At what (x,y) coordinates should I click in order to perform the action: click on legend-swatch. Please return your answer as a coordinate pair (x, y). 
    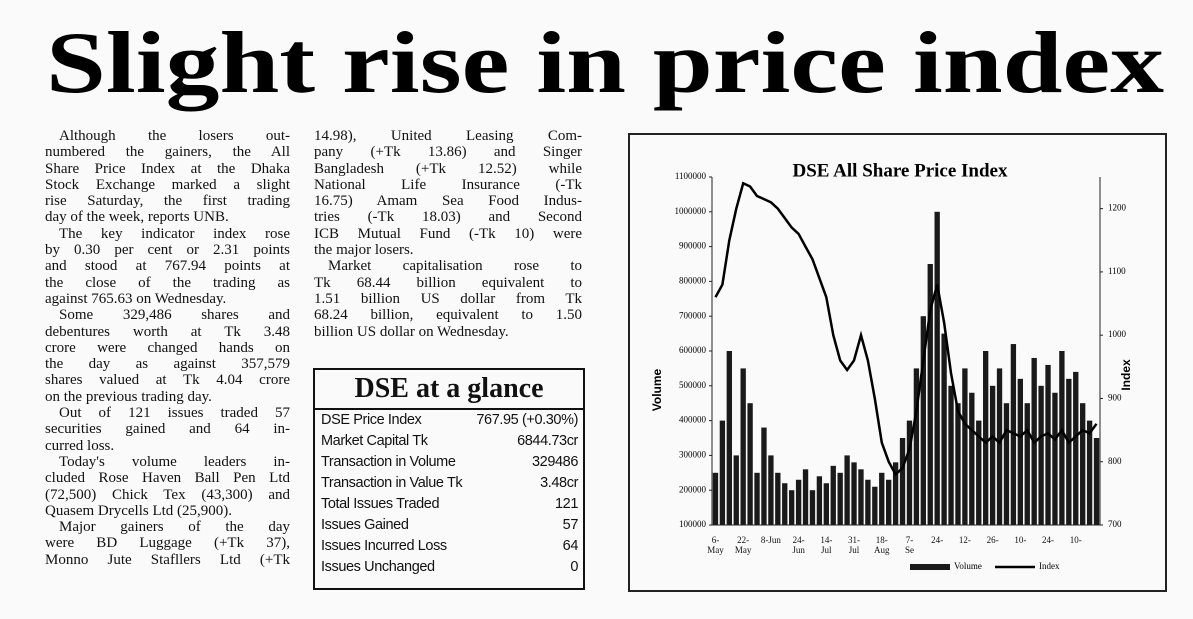
    Looking at the image, I should click on (930, 567).